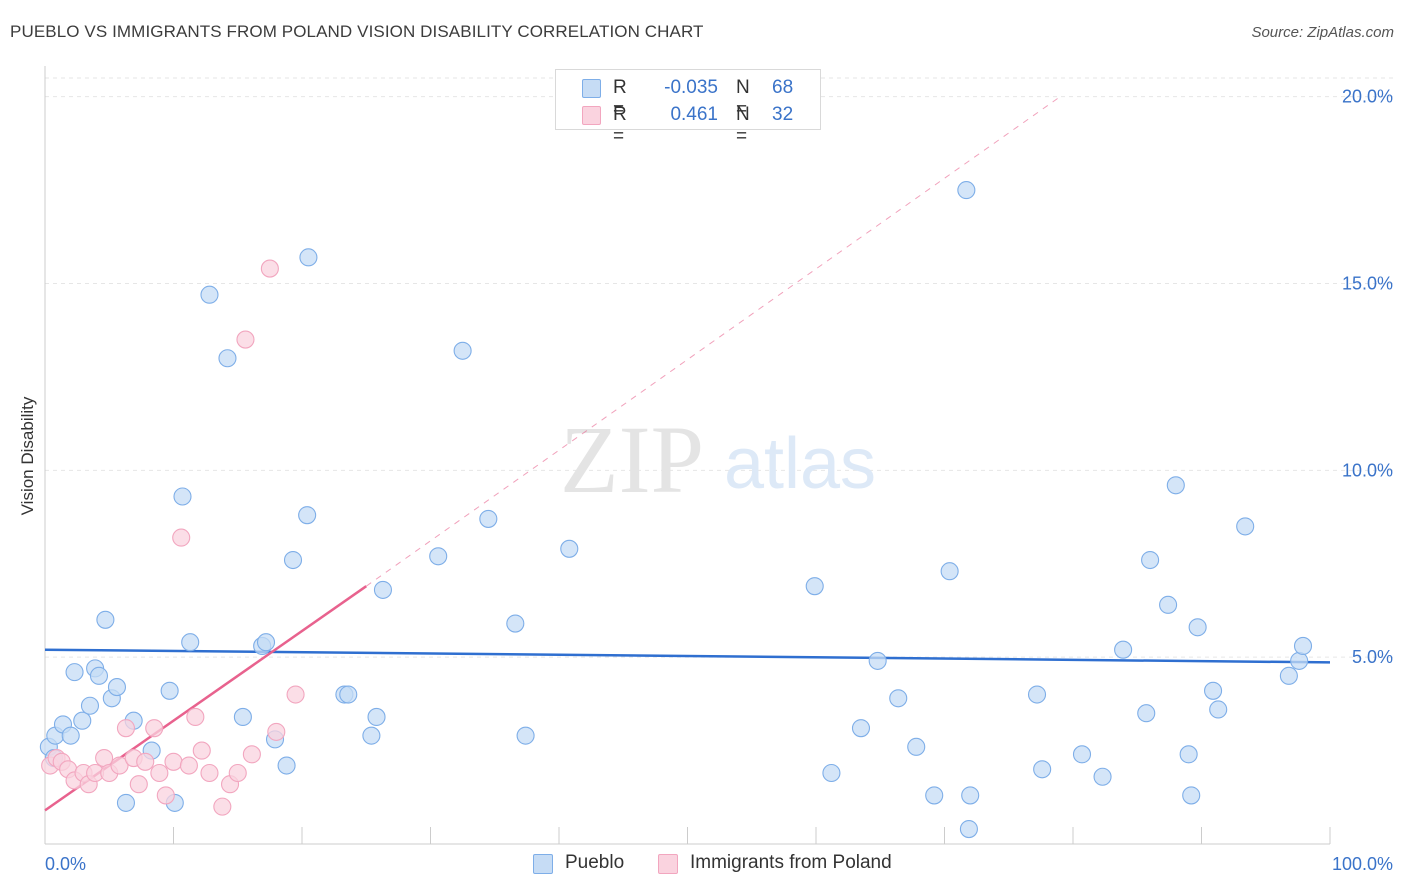 The image size is (1406, 892). What do you see at coordinates (1322, 32) in the screenshot?
I see `source-label: Source: ZipAtlas.com` at bounding box center [1322, 32].